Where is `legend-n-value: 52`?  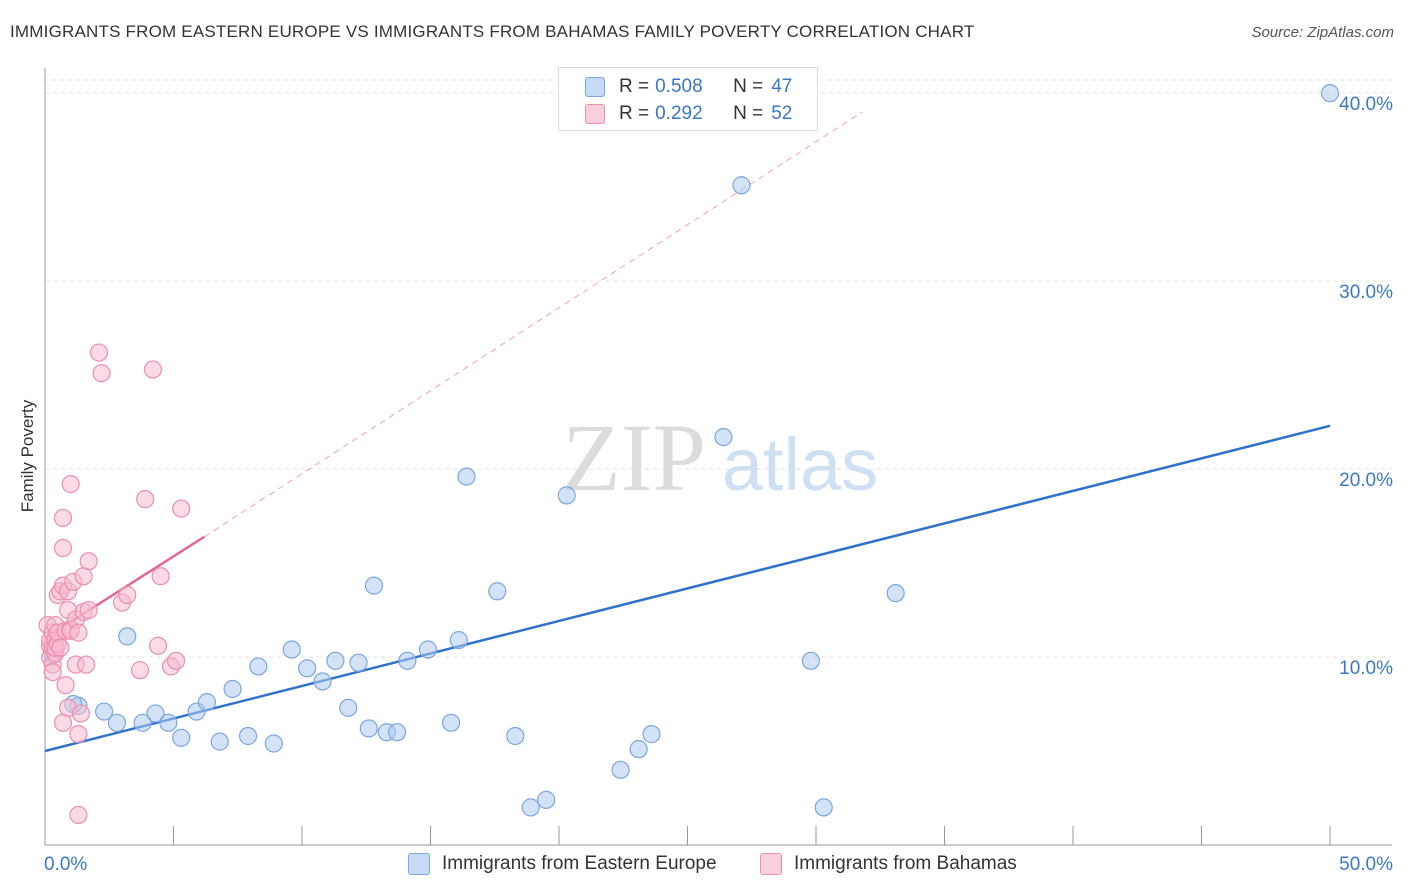 legend-n-value: 52 is located at coordinates (782, 113).